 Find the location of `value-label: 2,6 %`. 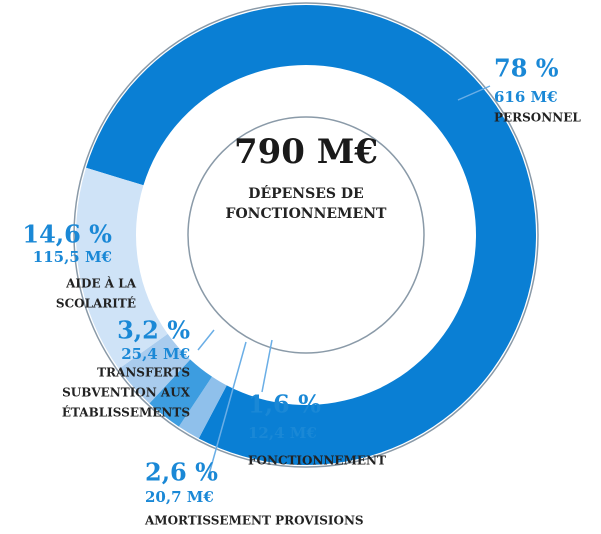

value-label: 2,6 % is located at coordinates (181, 472).